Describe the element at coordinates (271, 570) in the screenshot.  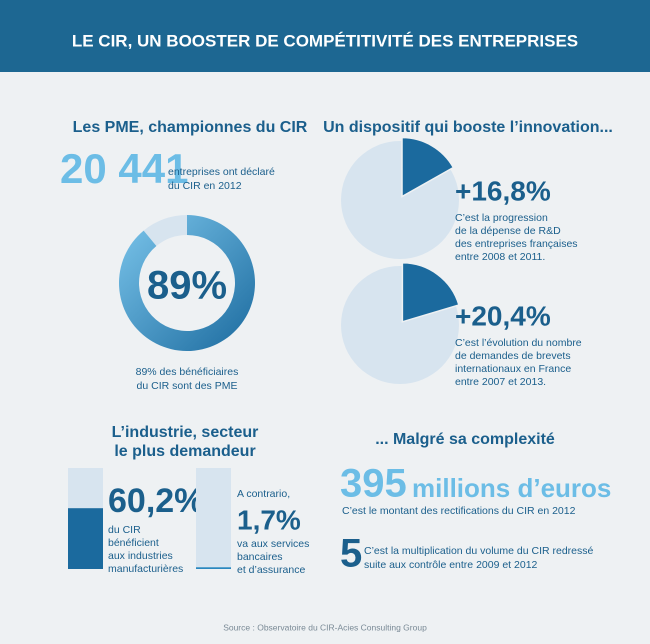
I see `bar-text: et d’assurance` at that location.